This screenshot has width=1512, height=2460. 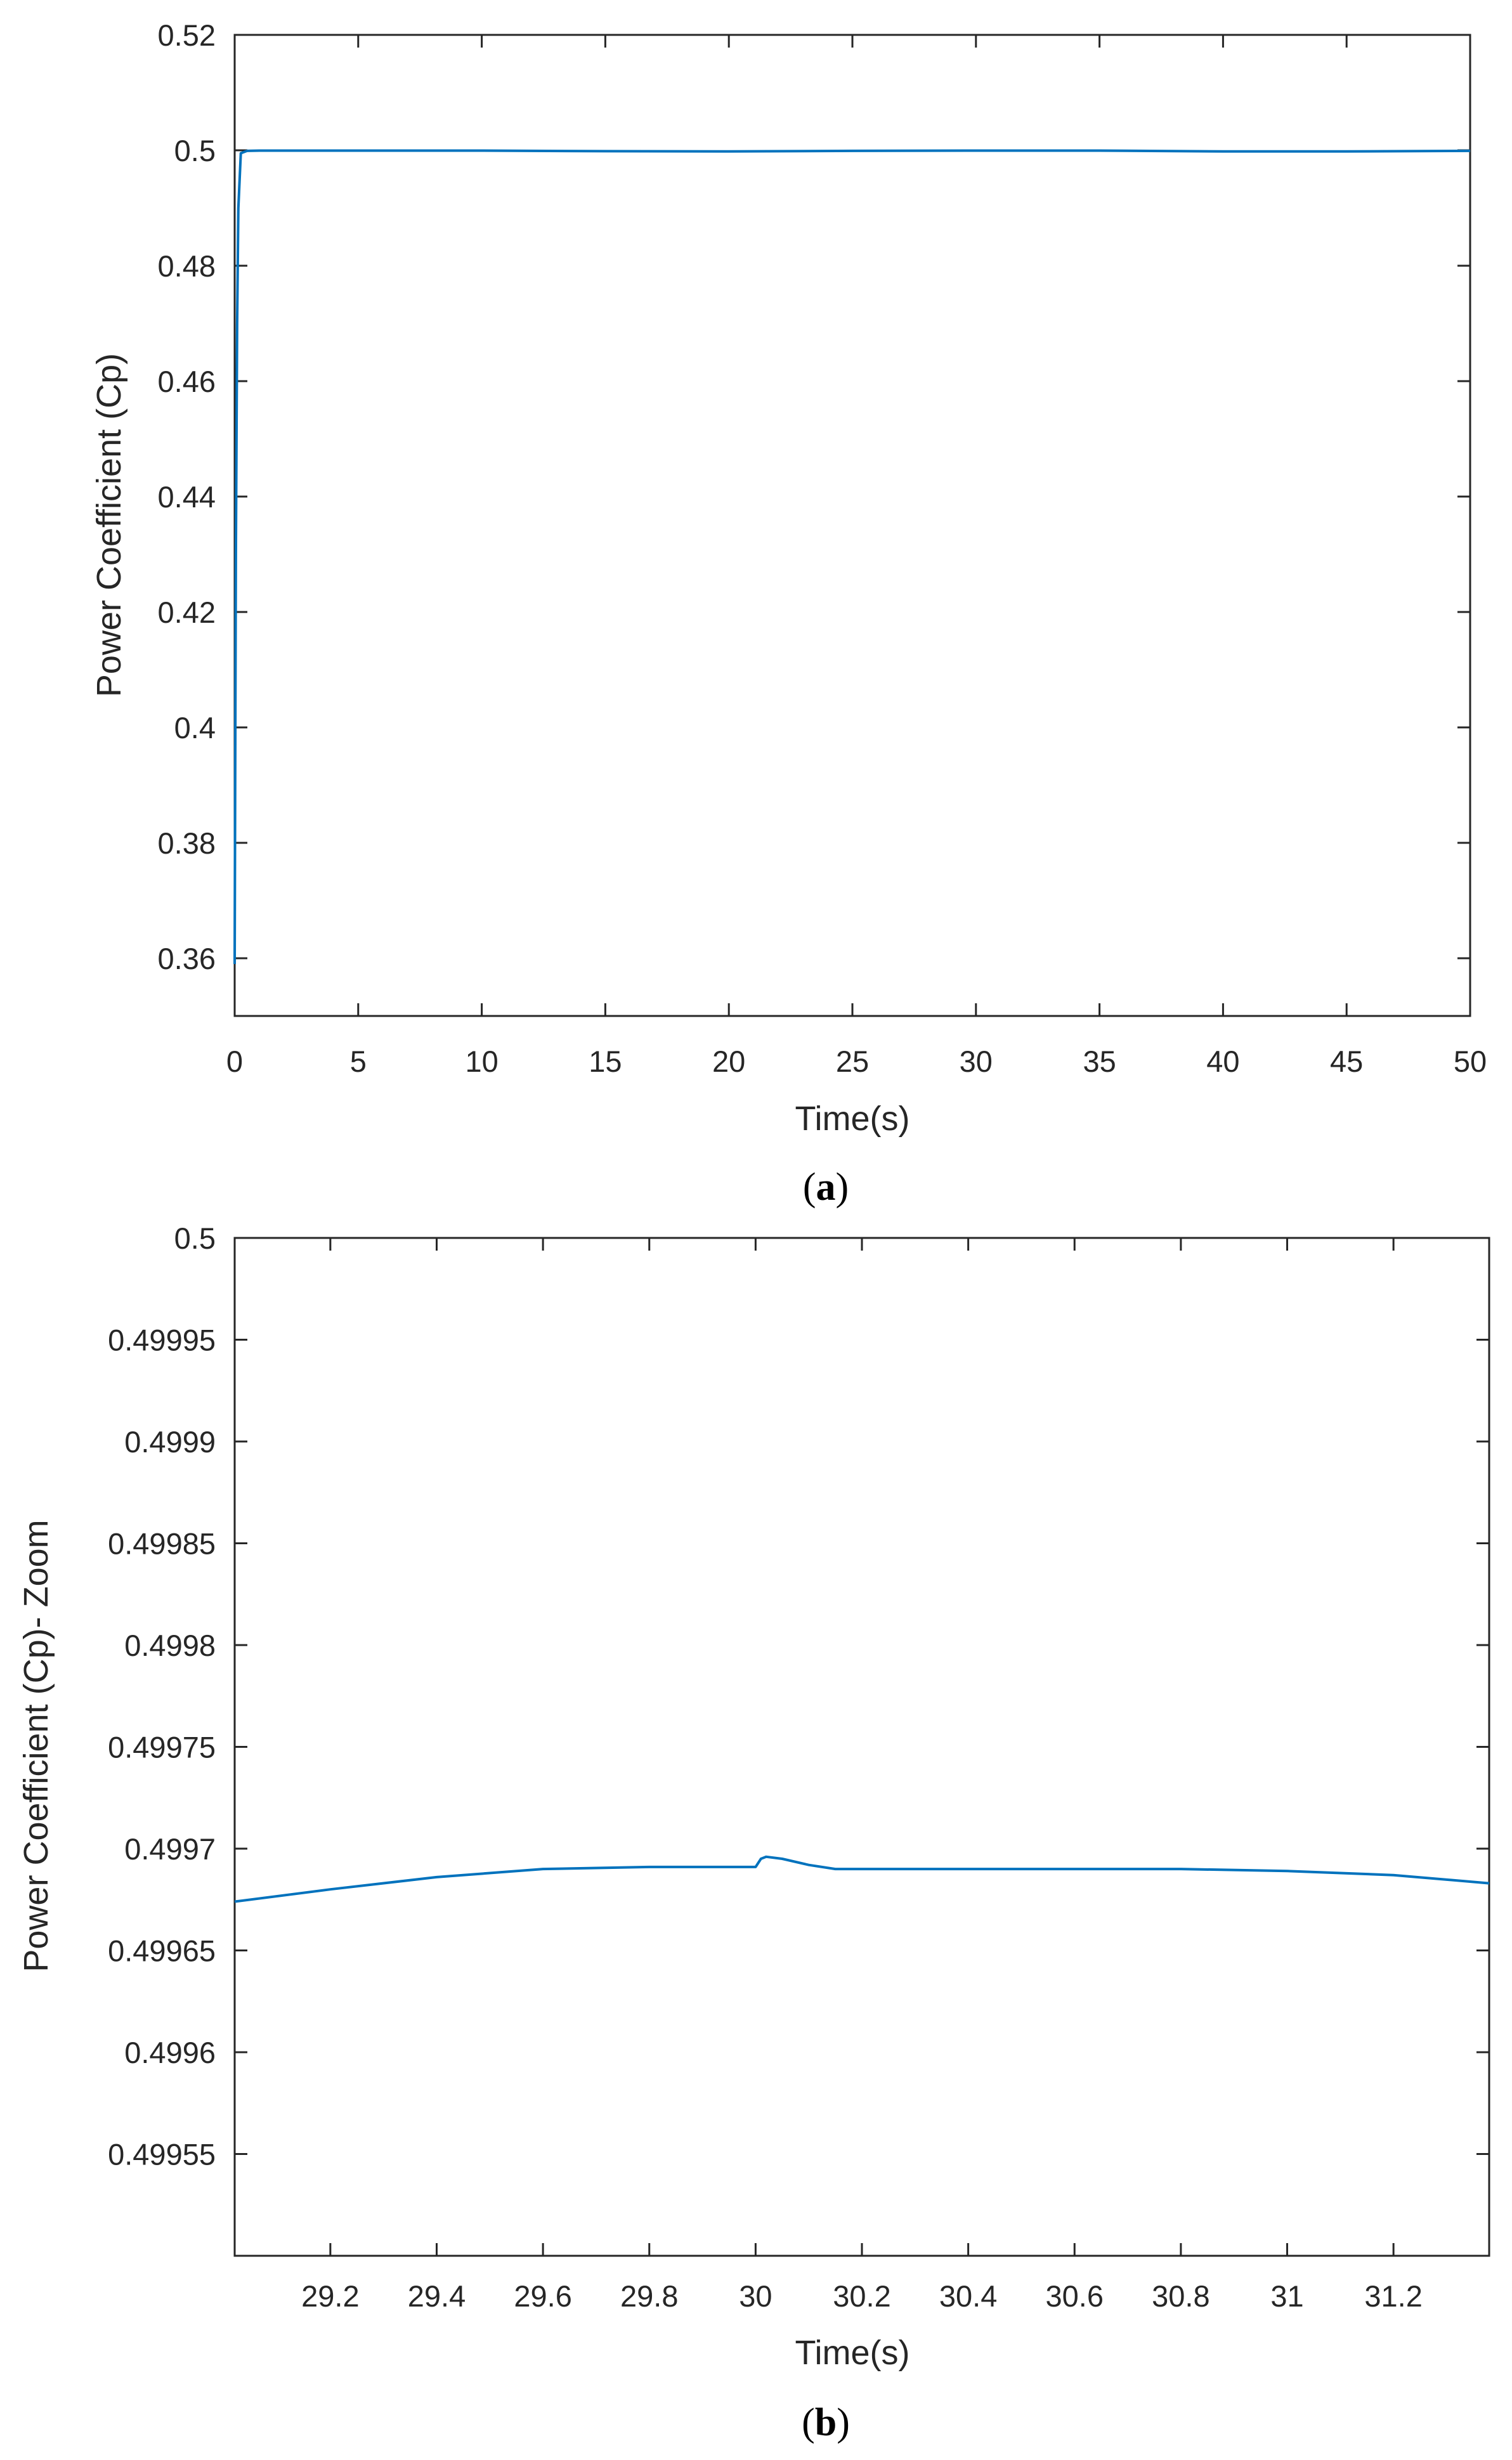 I want to click on x-tick-label-b: 30, so click(x=756, y=2296).